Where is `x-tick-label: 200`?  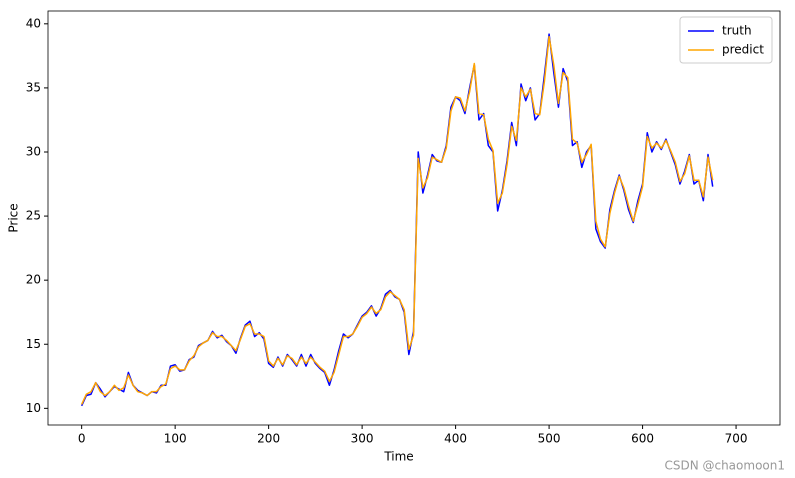 x-tick-label: 200 is located at coordinates (268, 439).